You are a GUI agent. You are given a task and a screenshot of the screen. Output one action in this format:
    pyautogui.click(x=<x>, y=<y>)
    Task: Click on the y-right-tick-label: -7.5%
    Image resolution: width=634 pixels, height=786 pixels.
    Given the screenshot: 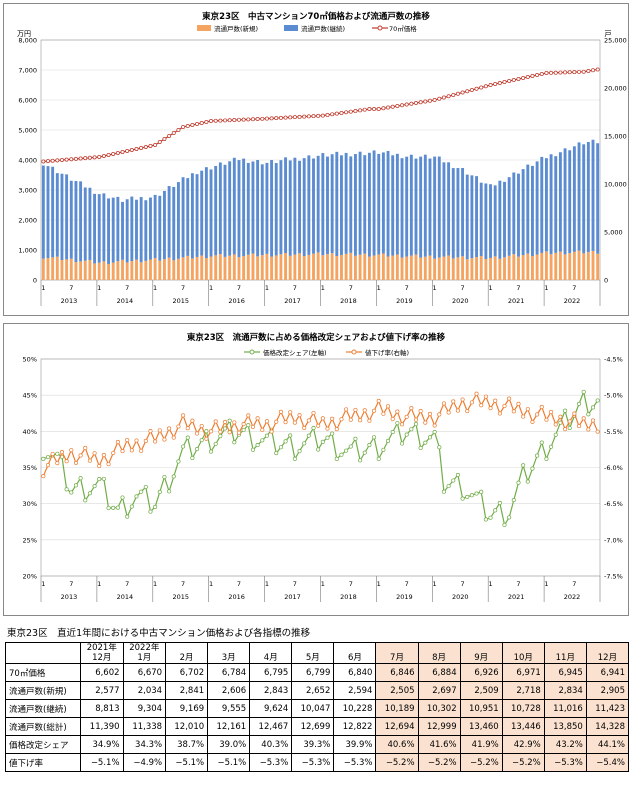 What is the action you would take?
    pyautogui.click(x=613, y=577)
    